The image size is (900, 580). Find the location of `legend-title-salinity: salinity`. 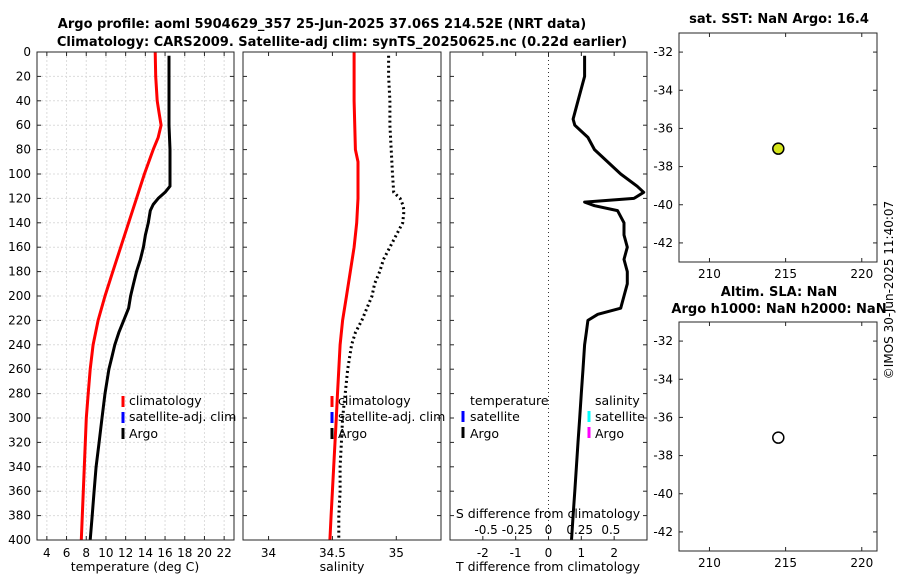

legend-title-salinity: salinity is located at coordinates (617, 400).